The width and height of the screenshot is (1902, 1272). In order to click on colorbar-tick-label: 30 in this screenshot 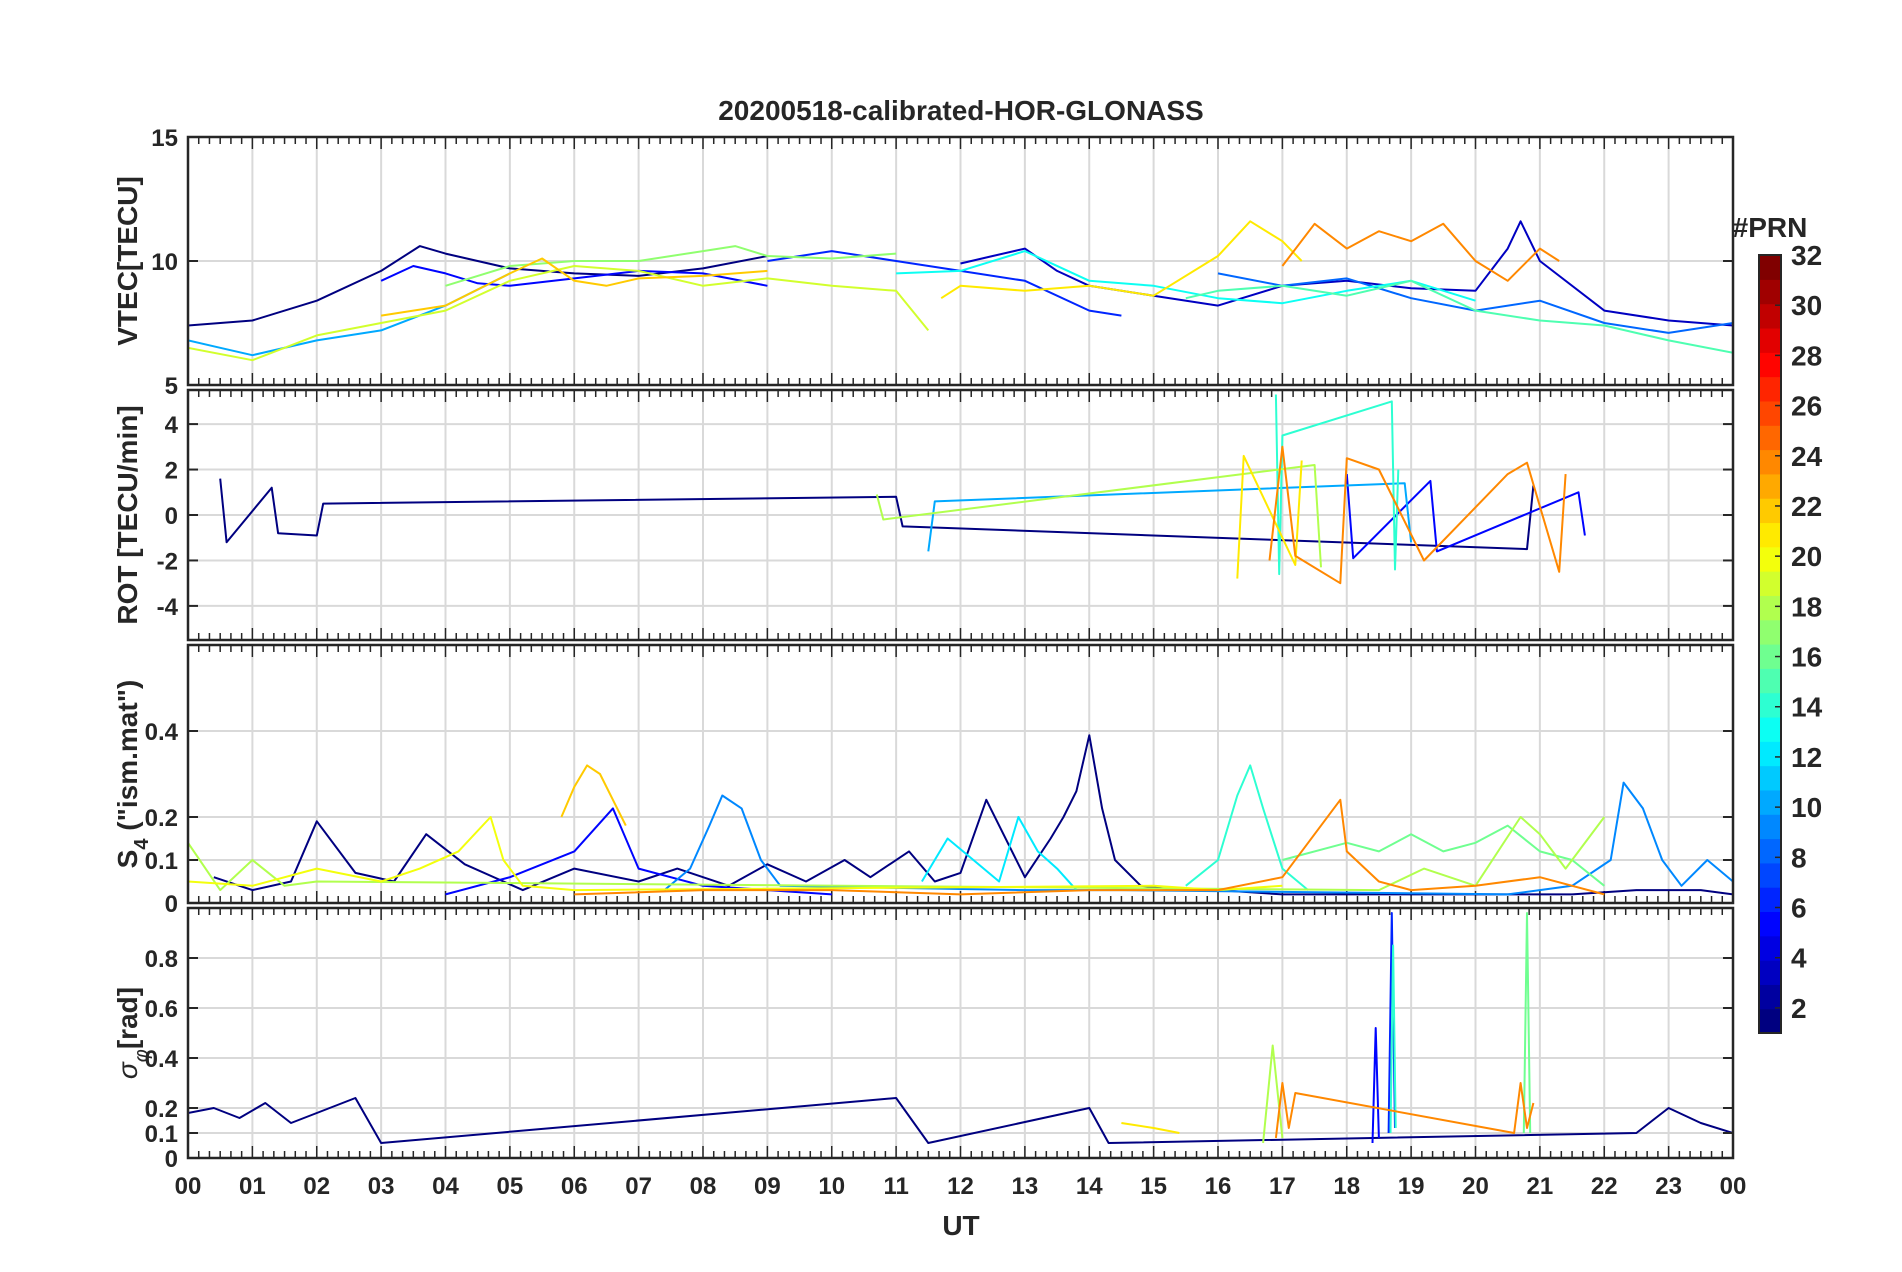, I will do `click(1806, 305)`.